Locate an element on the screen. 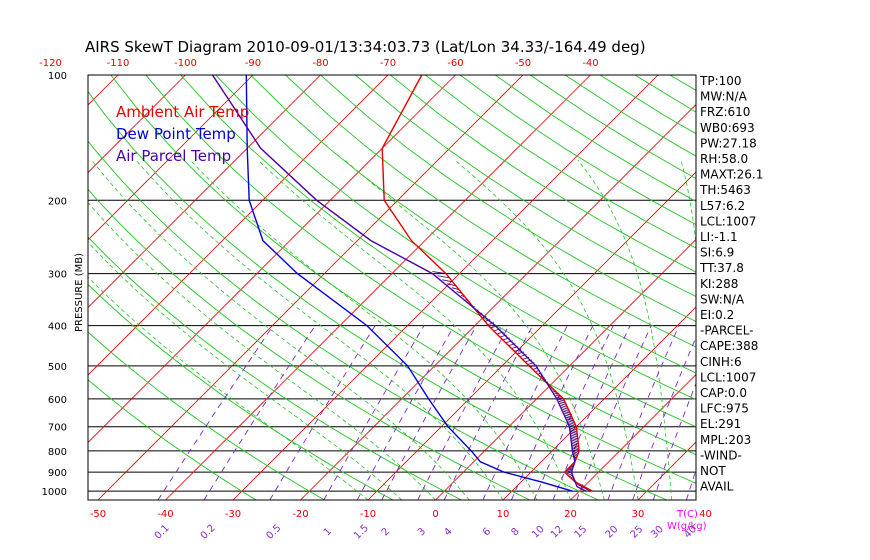  mixing-ratio-line-0.5 is located at coordinates (322, 412).